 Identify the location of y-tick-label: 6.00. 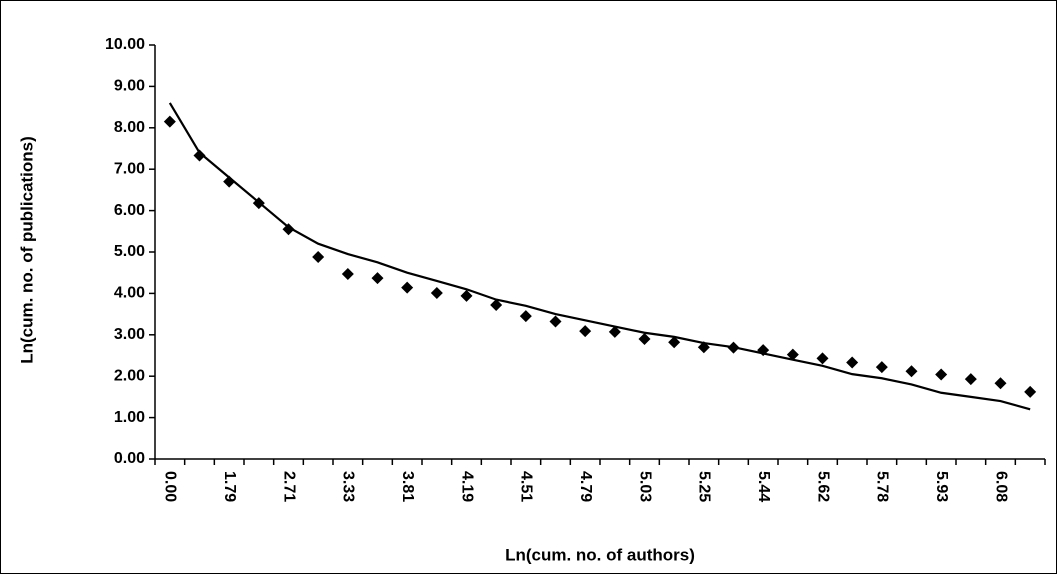
(129, 210).